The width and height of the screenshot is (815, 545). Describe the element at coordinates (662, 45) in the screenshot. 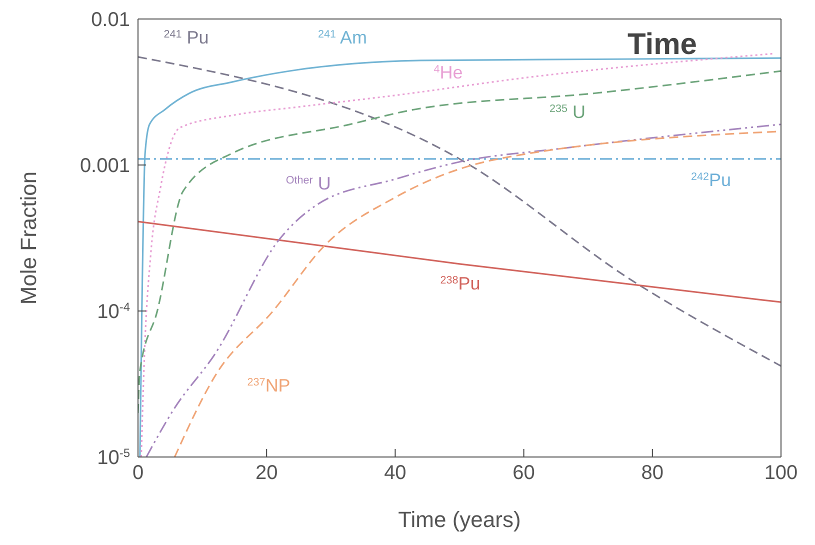

I see `chart-title: Time` at that location.